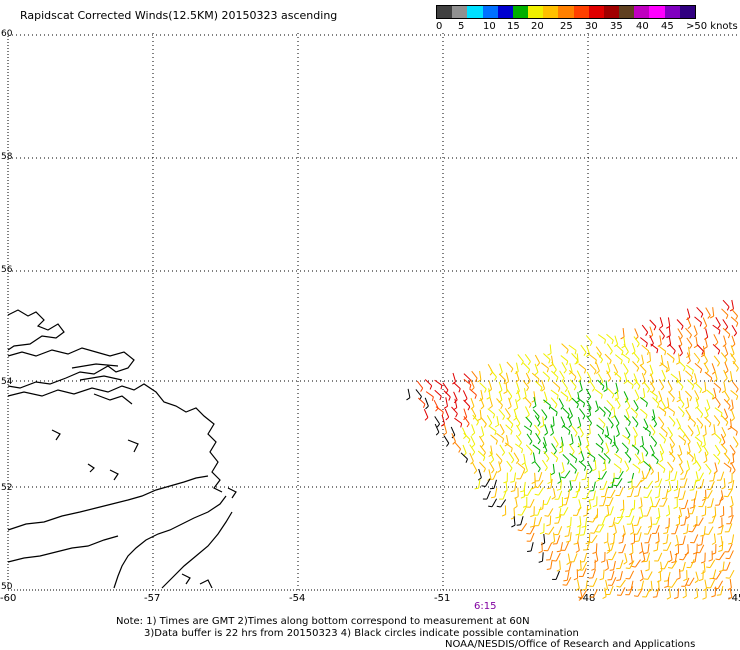 This screenshot has height=650, width=740. I want to click on colorbar-label: 45, so click(667, 26).